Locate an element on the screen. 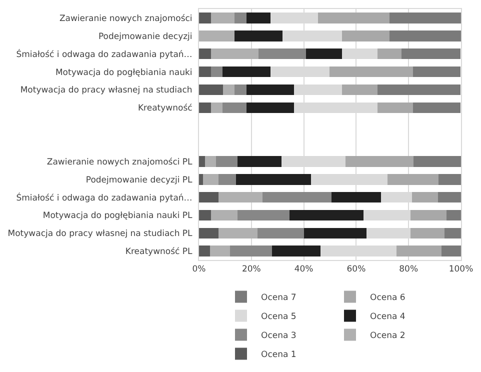 This screenshot has height=372, width=481. y-tick-label: Zawieranie nowych znajomości is located at coordinates (125, 19).